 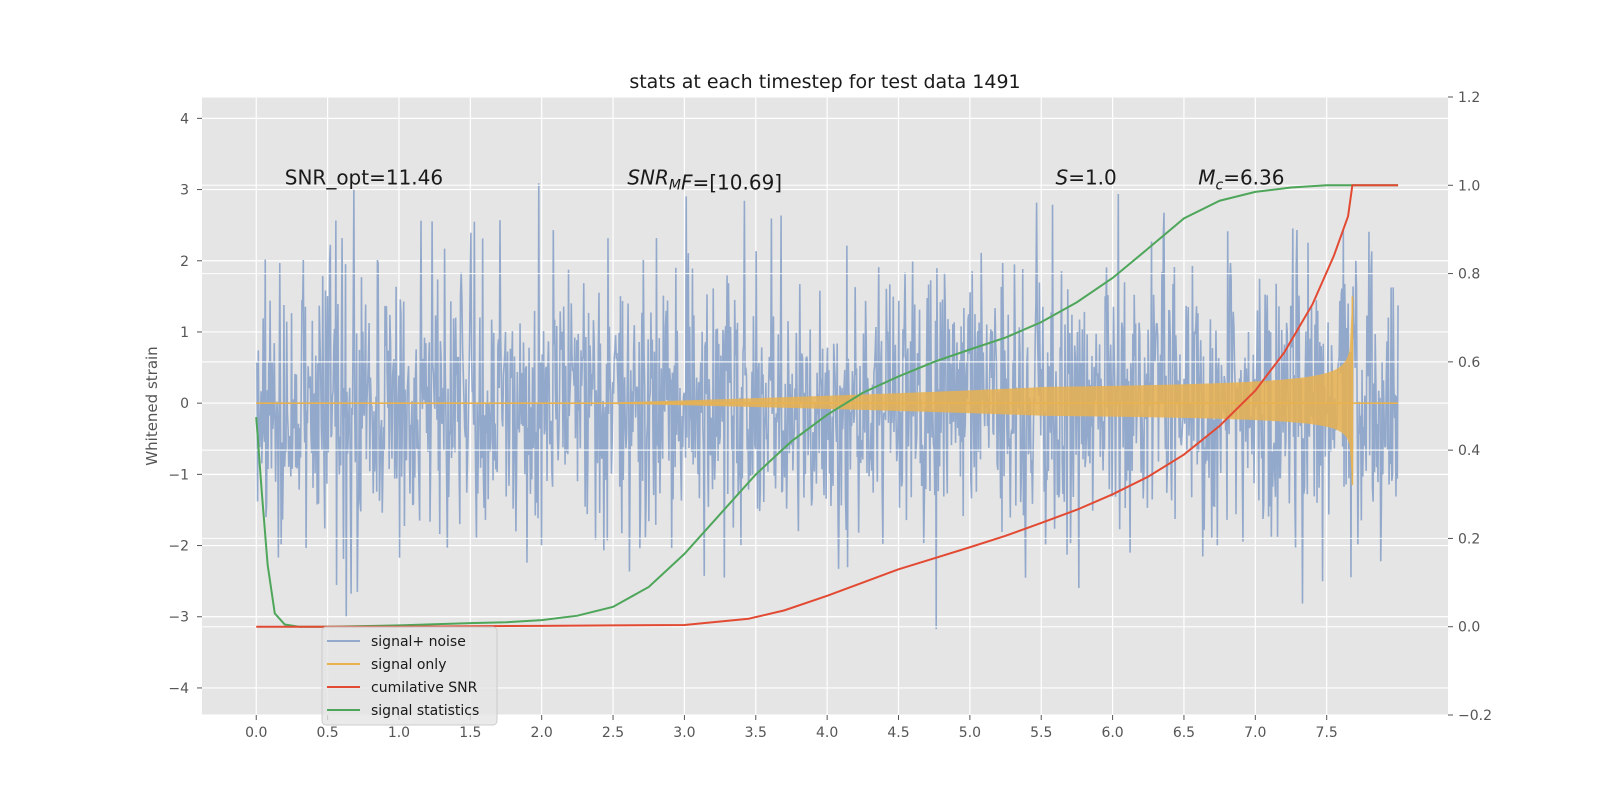 I want to click on y-tick-label: −2, so click(x=178, y=547).